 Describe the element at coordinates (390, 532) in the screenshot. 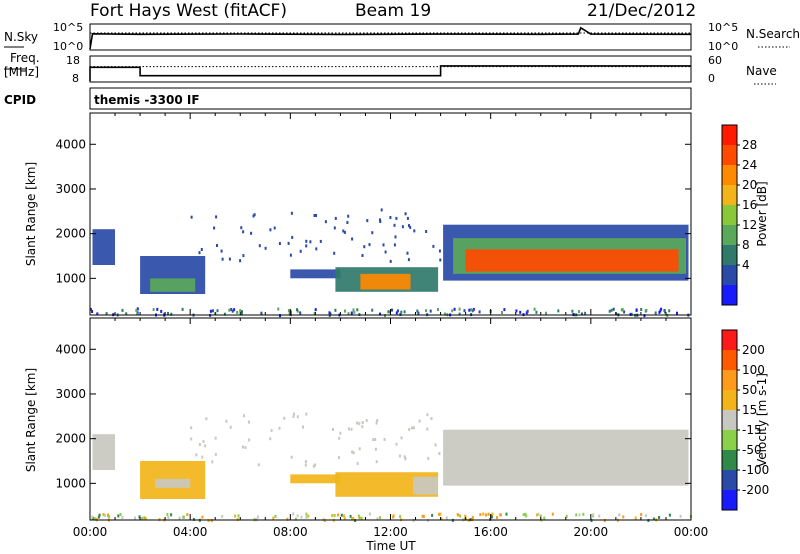

I see `time-tick-label: 12:00` at that location.